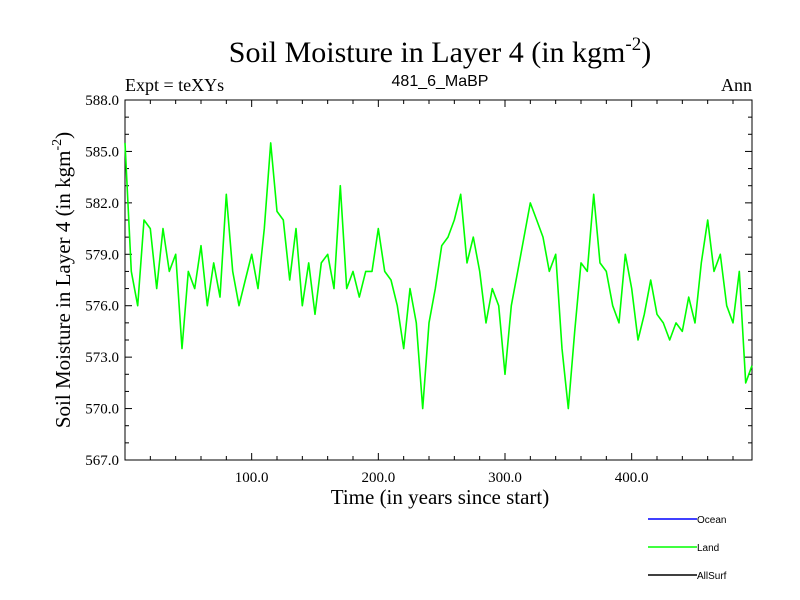 This screenshot has width=800, height=600. Describe the element at coordinates (102, 307) in the screenshot. I see `y-tick-label: 576.0` at that location.